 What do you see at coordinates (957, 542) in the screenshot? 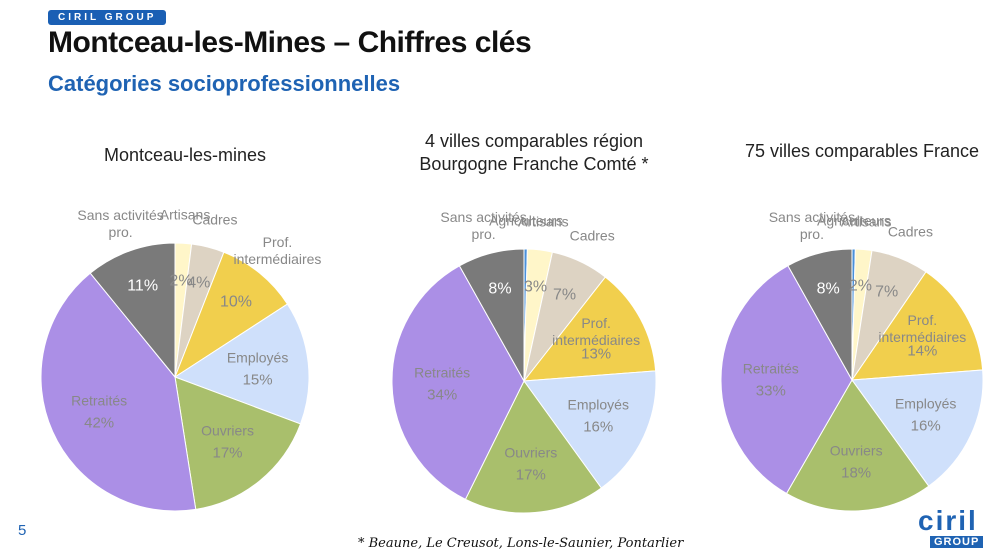
I see `logo-sub: GROUP` at bounding box center [957, 542].